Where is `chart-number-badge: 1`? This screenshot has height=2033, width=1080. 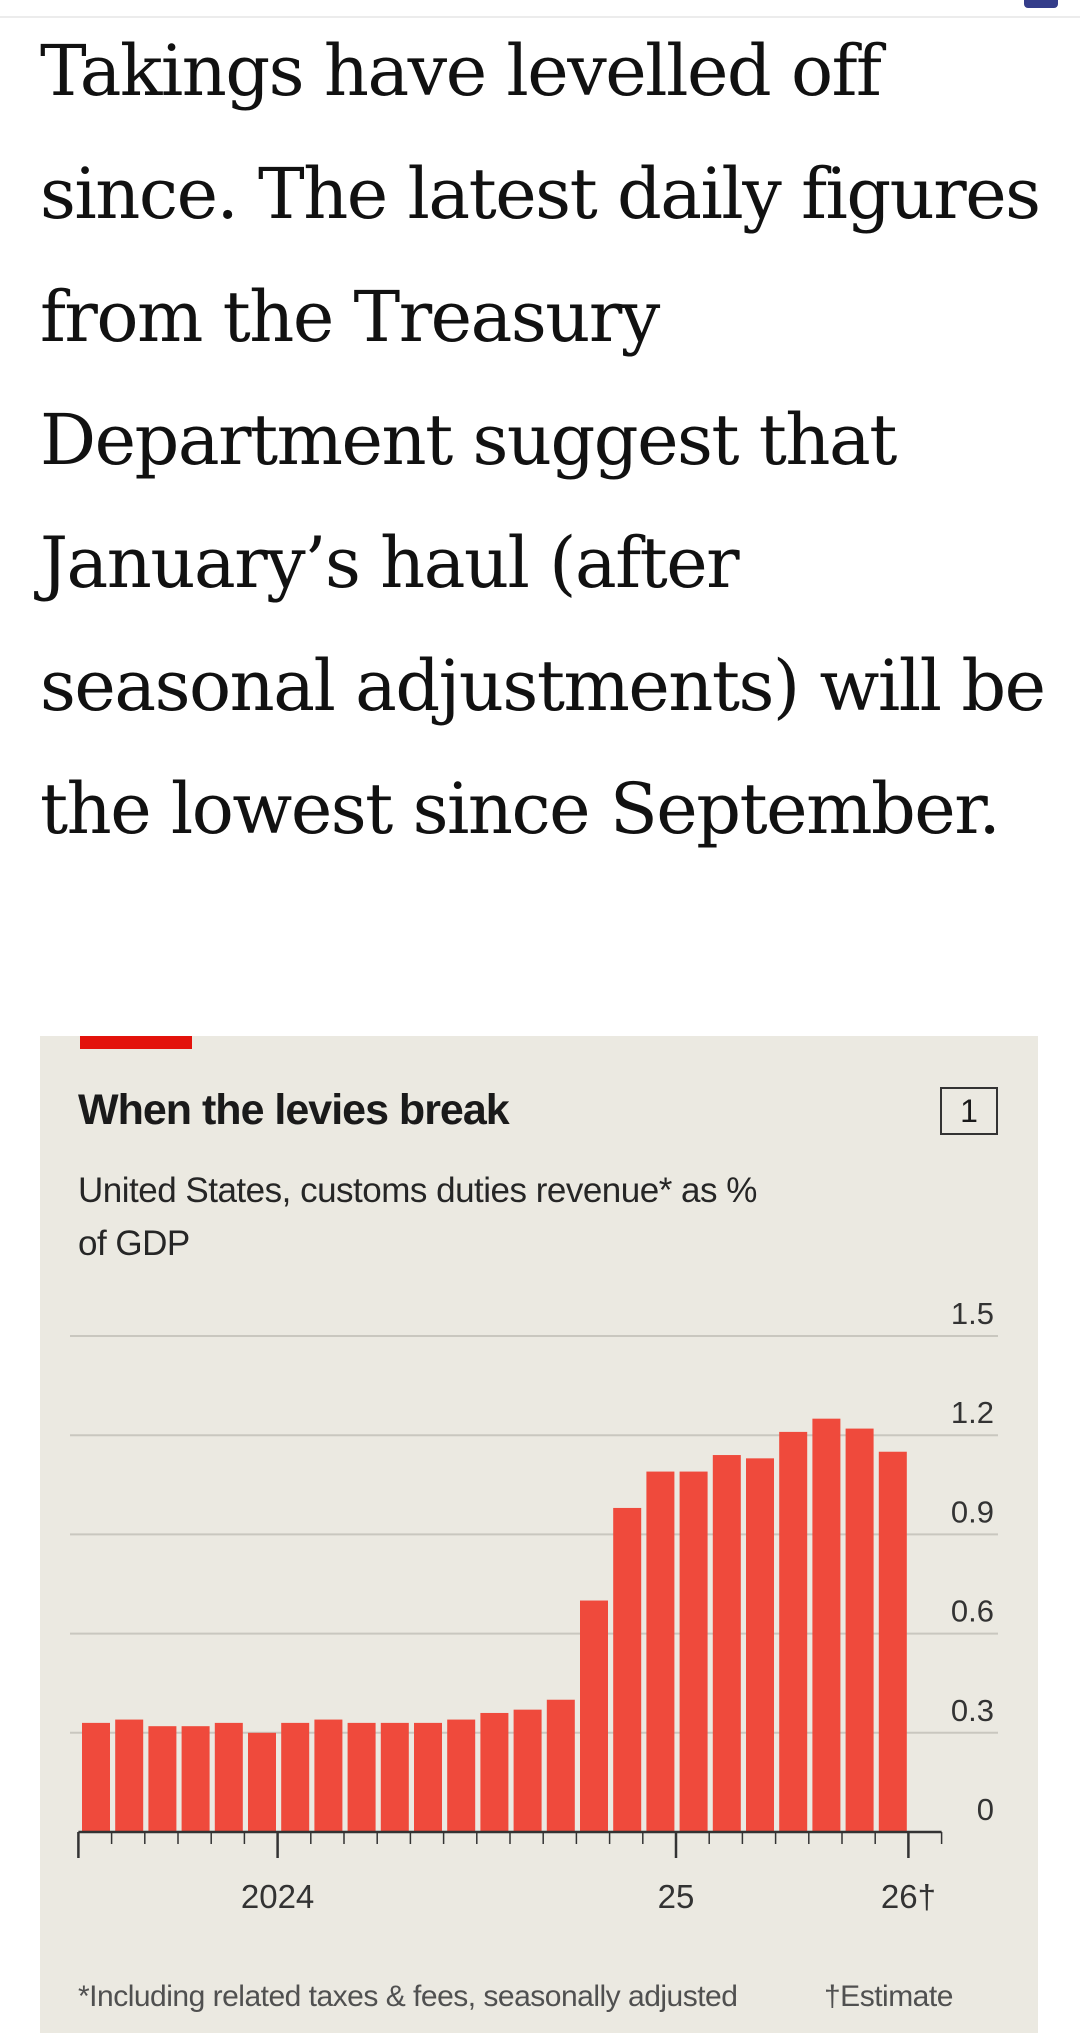
chart-number-badge: 1 is located at coordinates (969, 1111).